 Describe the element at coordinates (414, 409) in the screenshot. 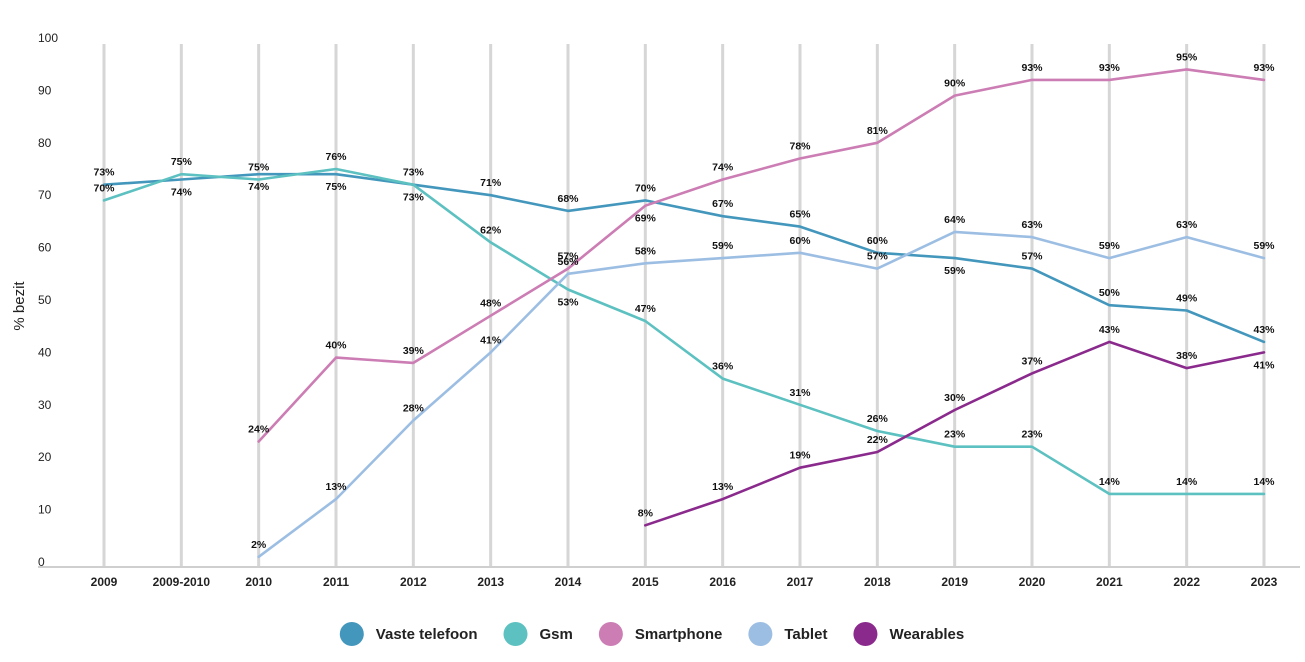

I see `data-label-tablet: 28%` at that location.